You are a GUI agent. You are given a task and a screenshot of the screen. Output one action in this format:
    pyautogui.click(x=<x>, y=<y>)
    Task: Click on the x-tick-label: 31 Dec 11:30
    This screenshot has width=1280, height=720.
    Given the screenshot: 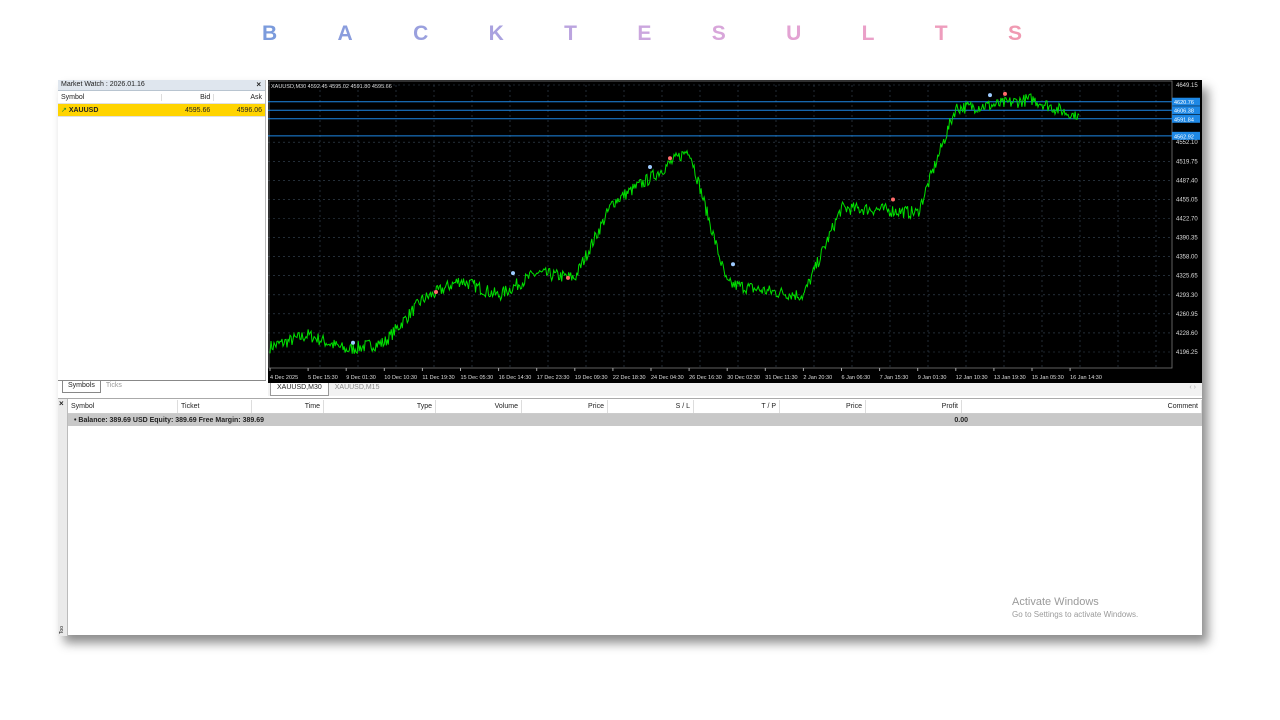 What is the action you would take?
    pyautogui.click(x=781, y=378)
    